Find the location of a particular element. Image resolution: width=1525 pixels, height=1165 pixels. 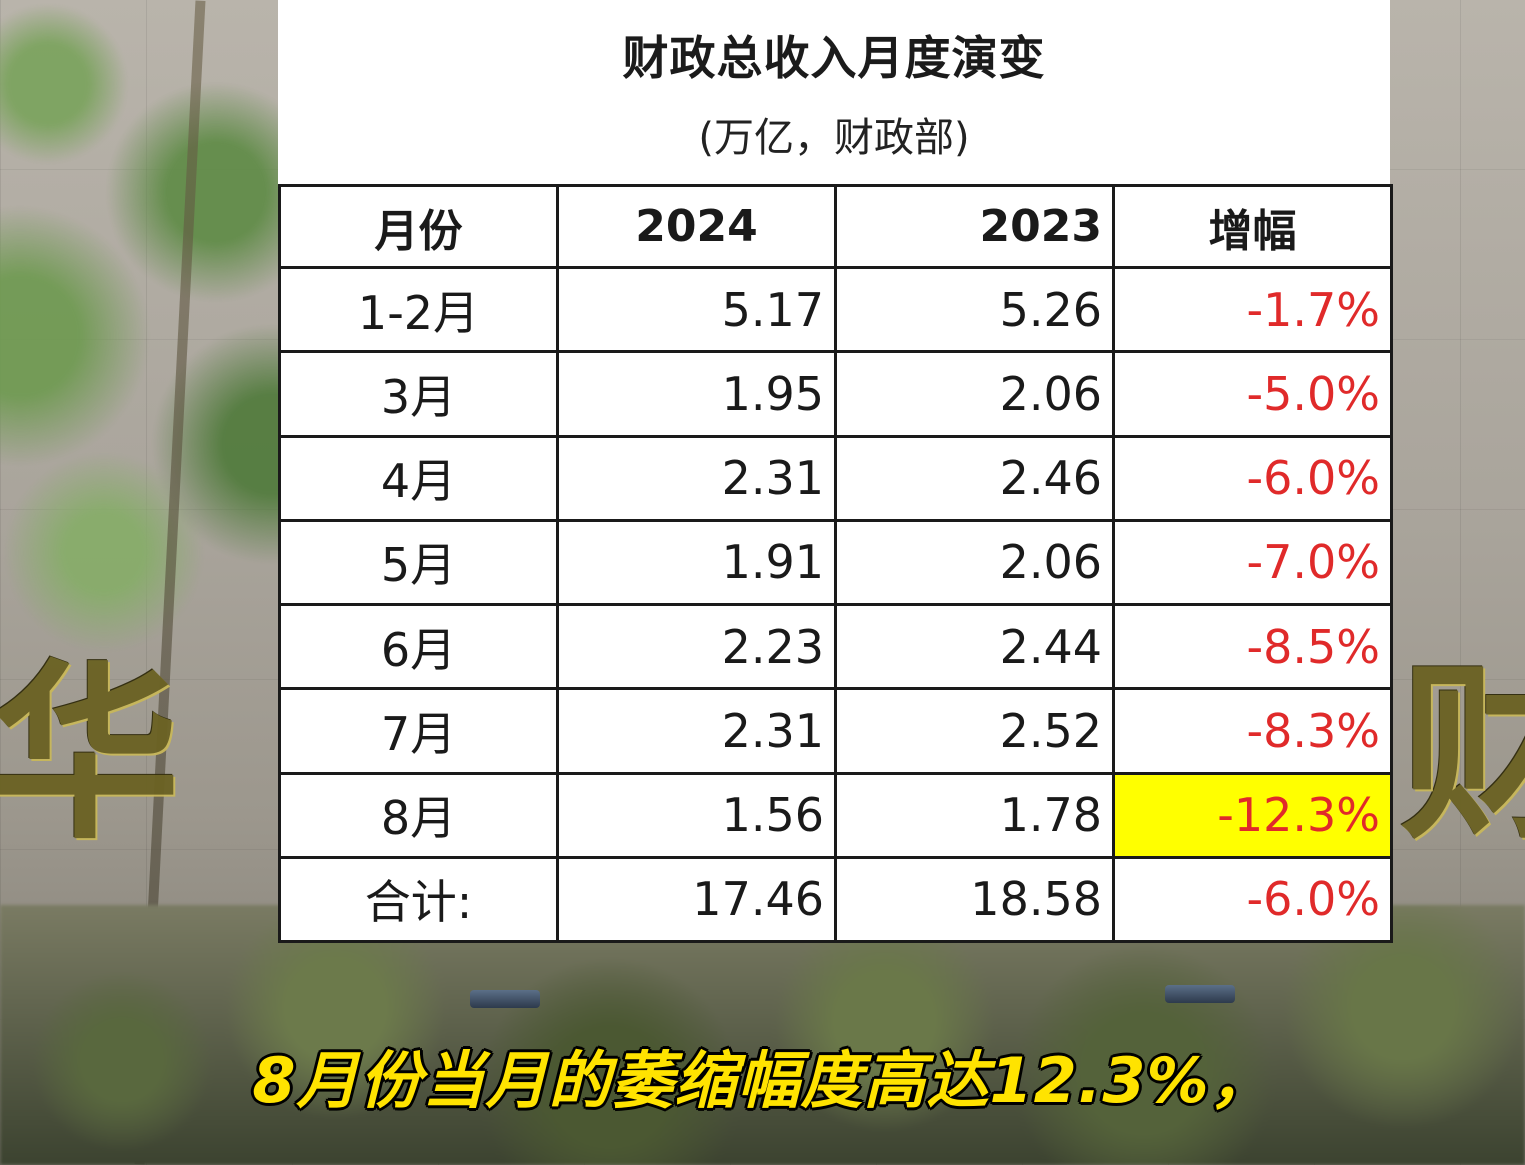

header-2024: 2024 is located at coordinates (696, 226).